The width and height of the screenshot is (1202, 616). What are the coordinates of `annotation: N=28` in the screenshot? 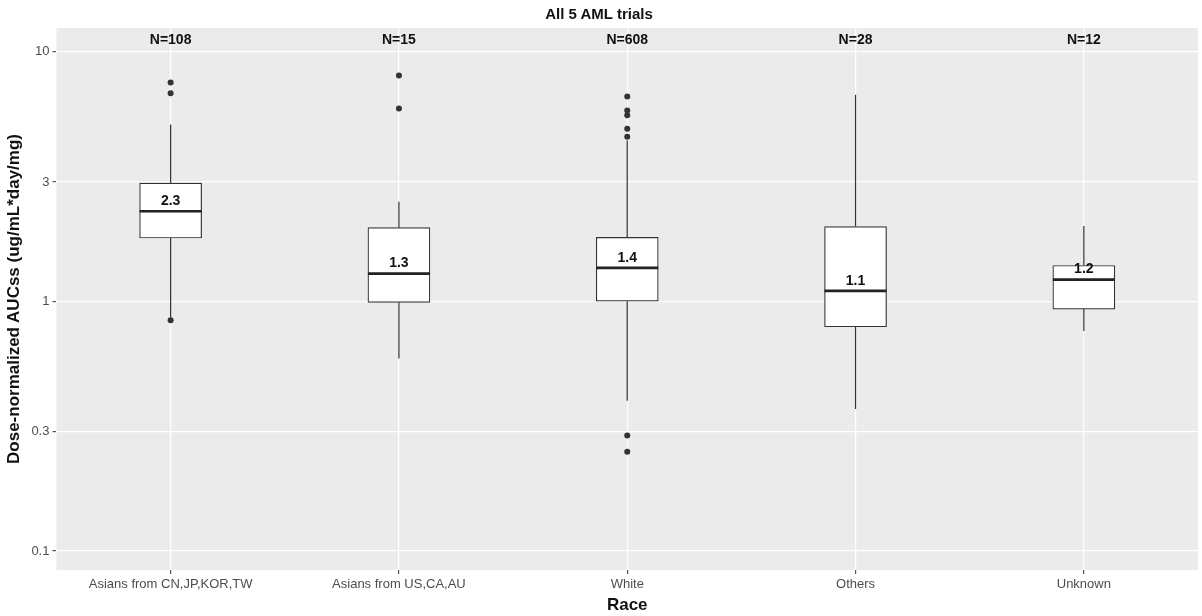 It's located at (855, 38).